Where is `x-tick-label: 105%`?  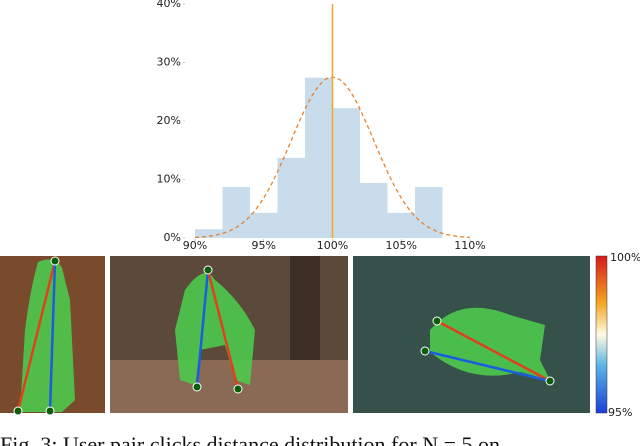
x-tick-label: 105% is located at coordinates (401, 245).